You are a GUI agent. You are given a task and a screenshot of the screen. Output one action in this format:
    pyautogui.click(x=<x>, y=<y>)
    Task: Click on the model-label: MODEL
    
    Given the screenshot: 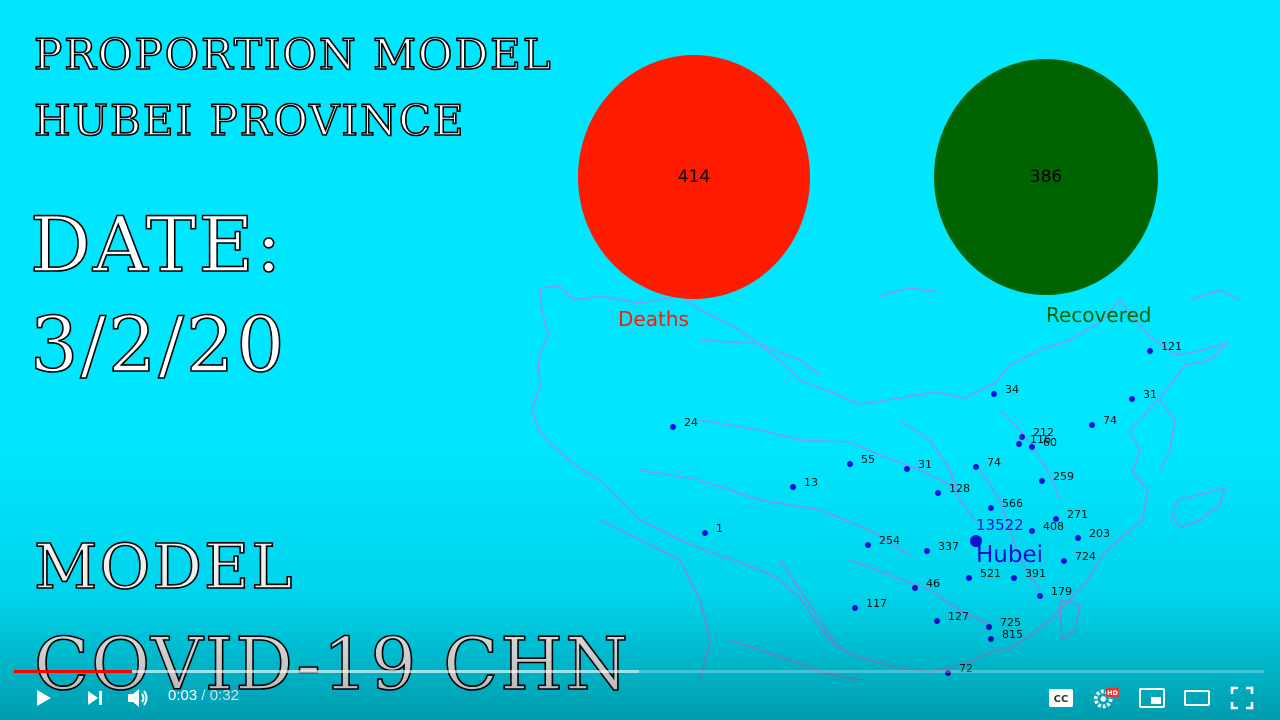 What is the action you would take?
    pyautogui.click(x=164, y=566)
    